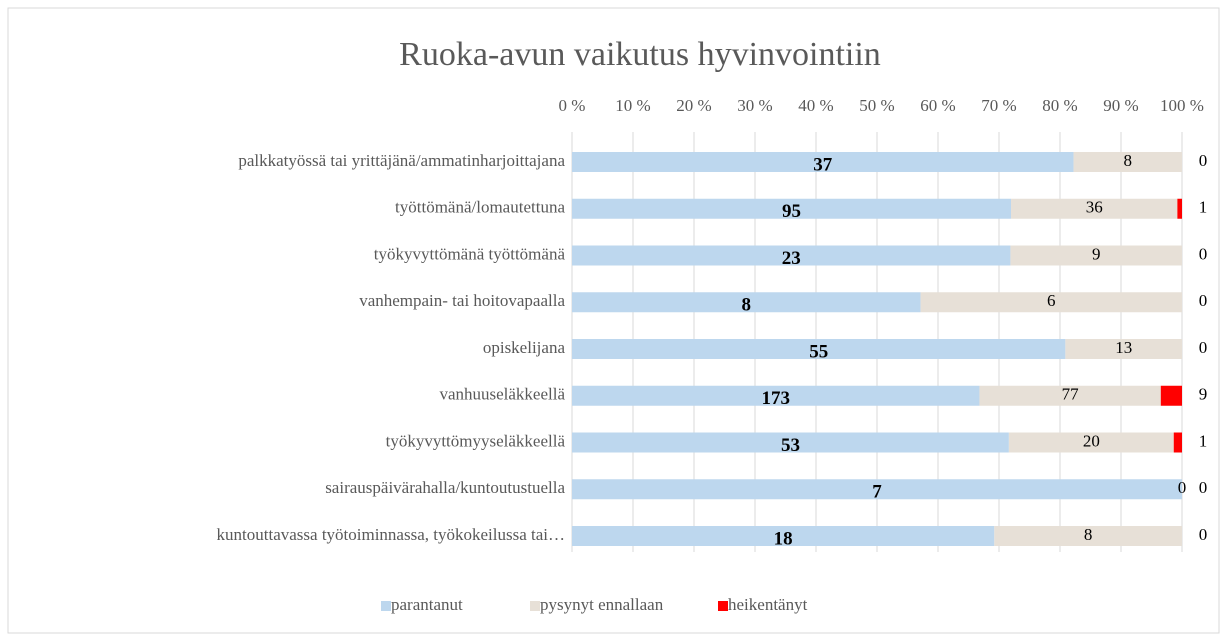  Describe the element at coordinates (1120, 105) in the screenshot. I see `x-tick-label: 90 %` at that location.